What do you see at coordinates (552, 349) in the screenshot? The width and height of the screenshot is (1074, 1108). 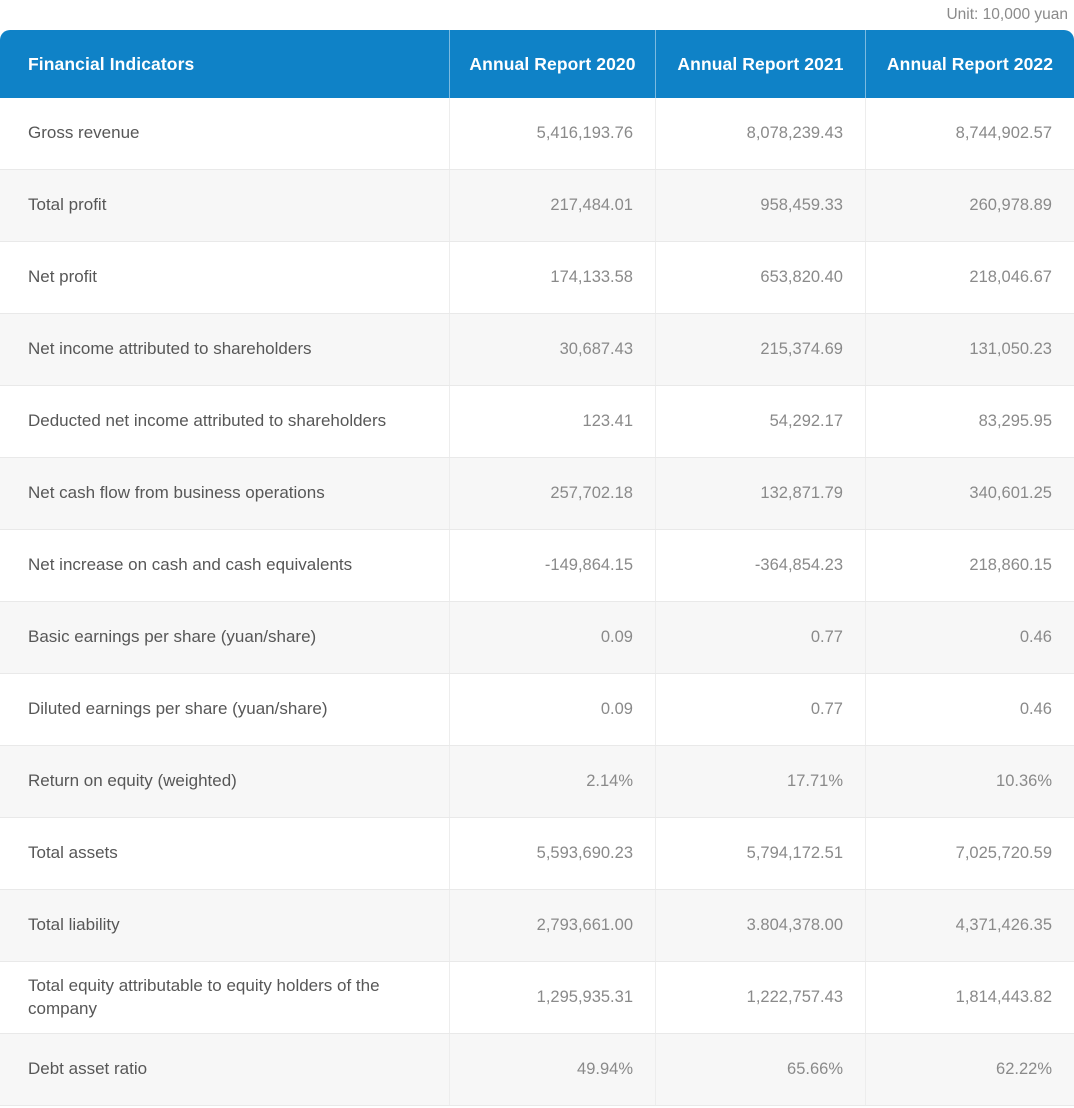 I see `value-cell: 30,687.43` at bounding box center [552, 349].